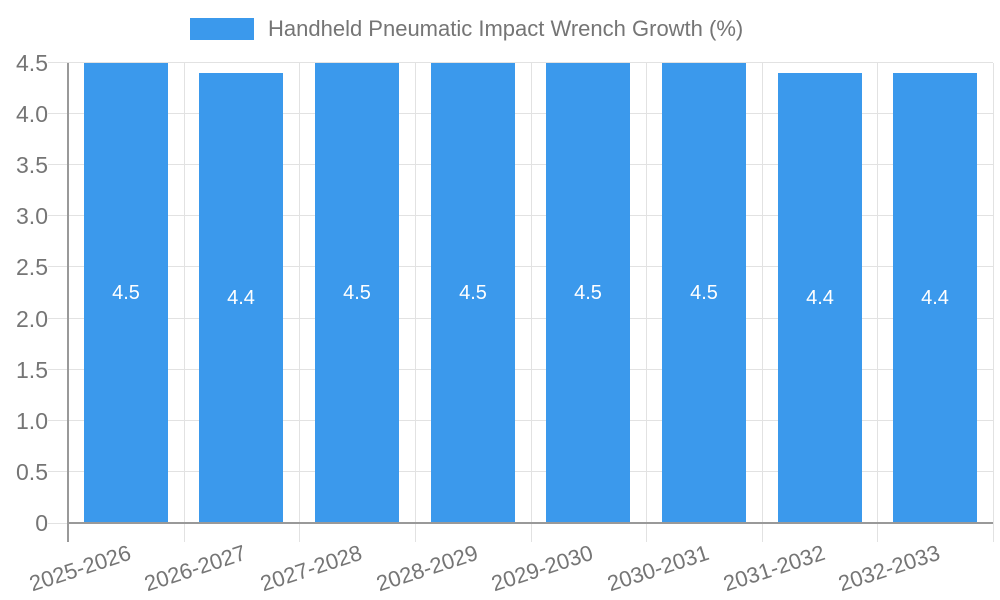  Describe the element at coordinates (194, 568) in the screenshot. I see `x-axis-tick-label: 2026-2027` at that location.